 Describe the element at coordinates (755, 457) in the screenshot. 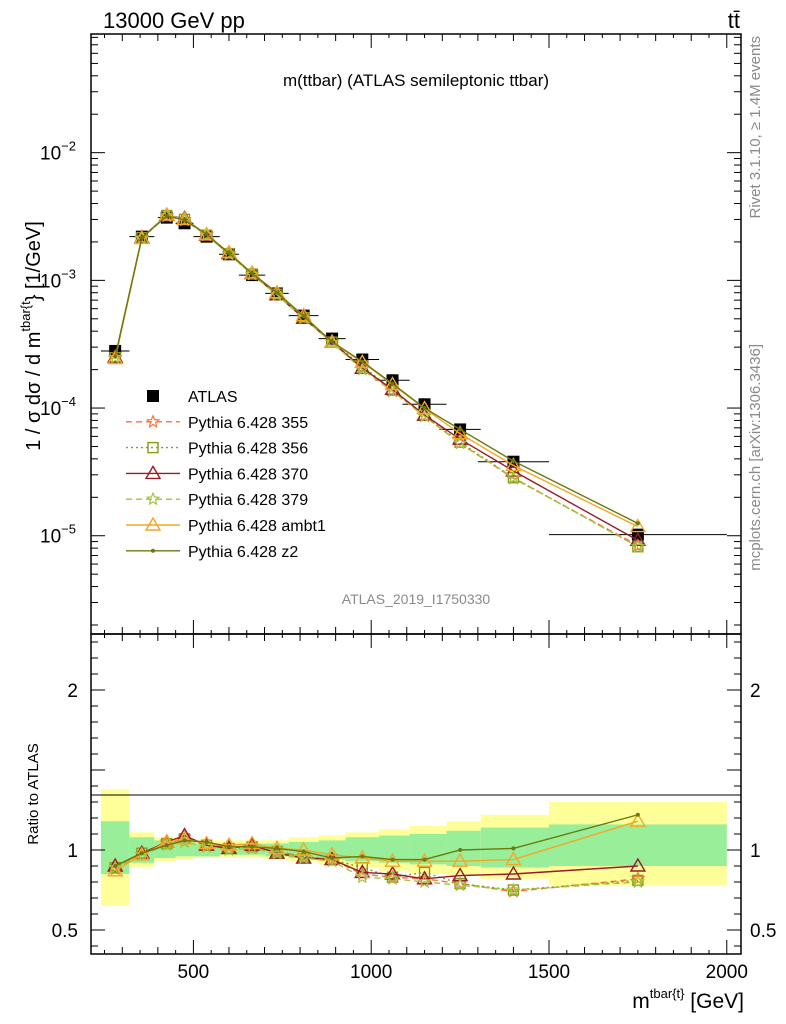

I see `mcplots-reference-text: mcplots.cern.ch [arXiv:1306.3436]` at that location.